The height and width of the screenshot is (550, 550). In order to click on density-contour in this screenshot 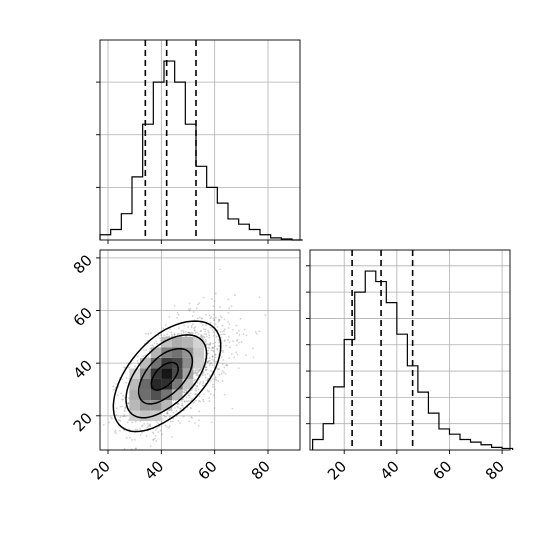, I will do `click(164, 376)`.